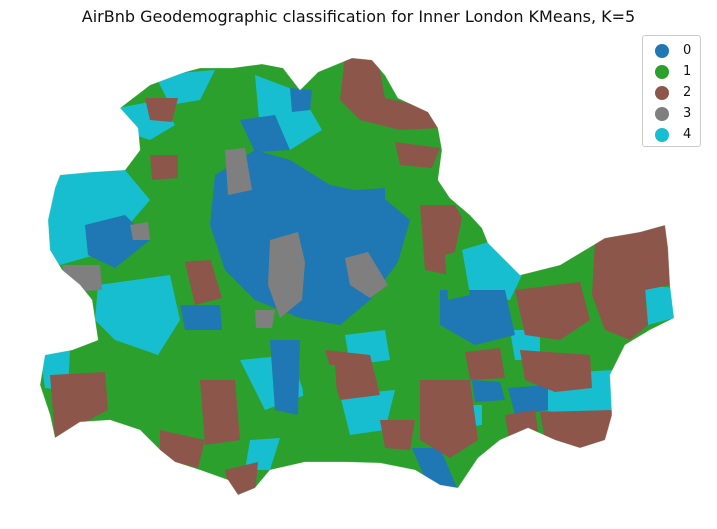  I want to click on zone-south-green-patch, so click(319, 388).